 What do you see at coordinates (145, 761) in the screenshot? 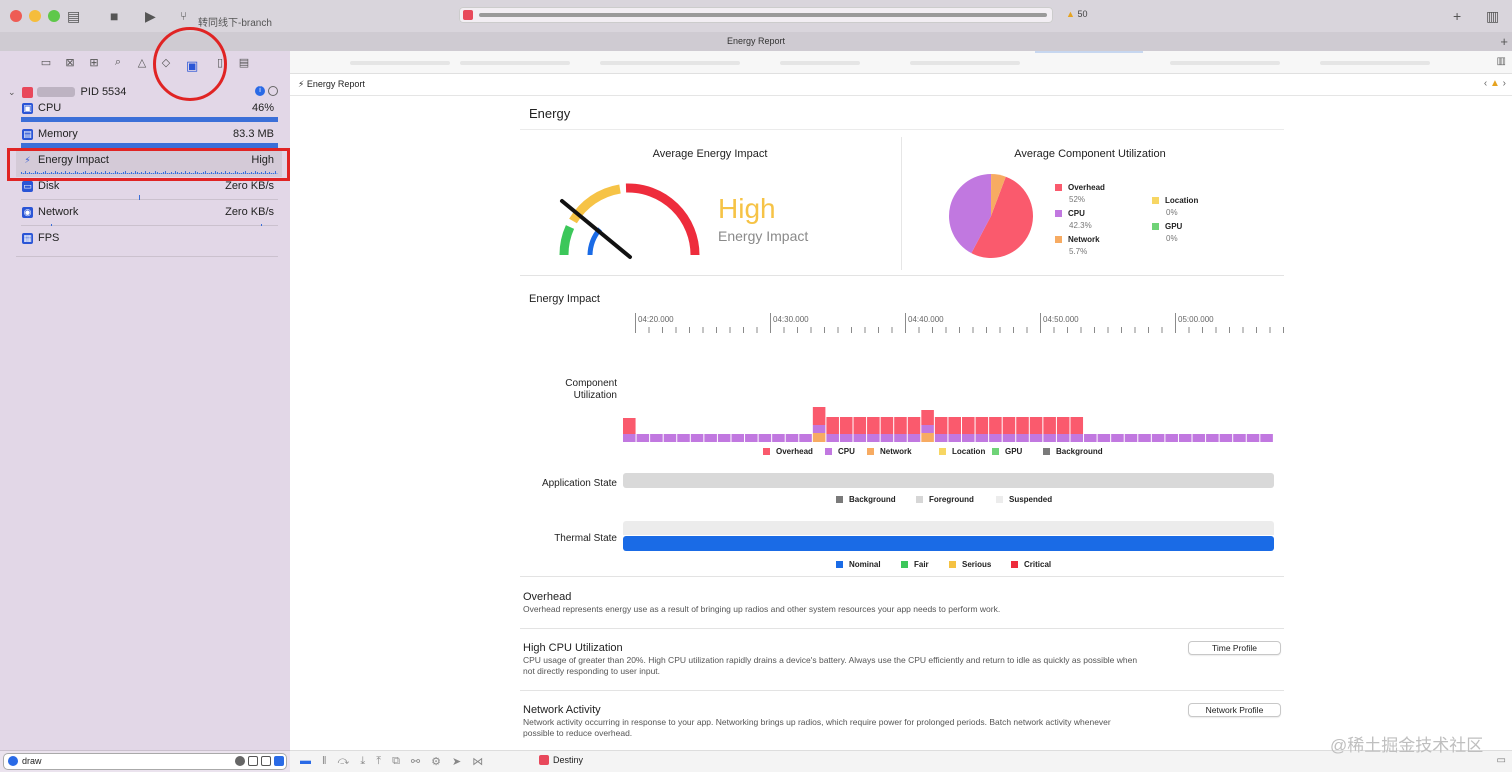
I see `filter-field: draw` at bounding box center [145, 761].